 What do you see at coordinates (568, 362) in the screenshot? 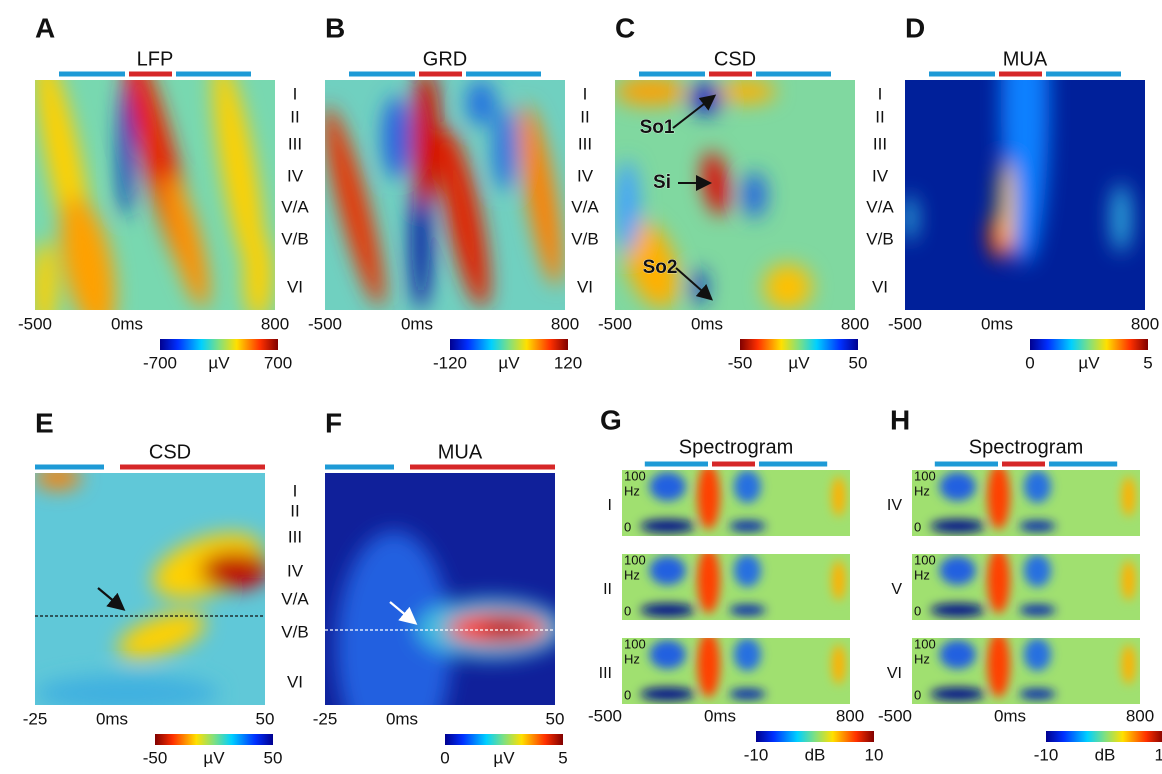
I see `colorbar-label: 120` at bounding box center [568, 362].